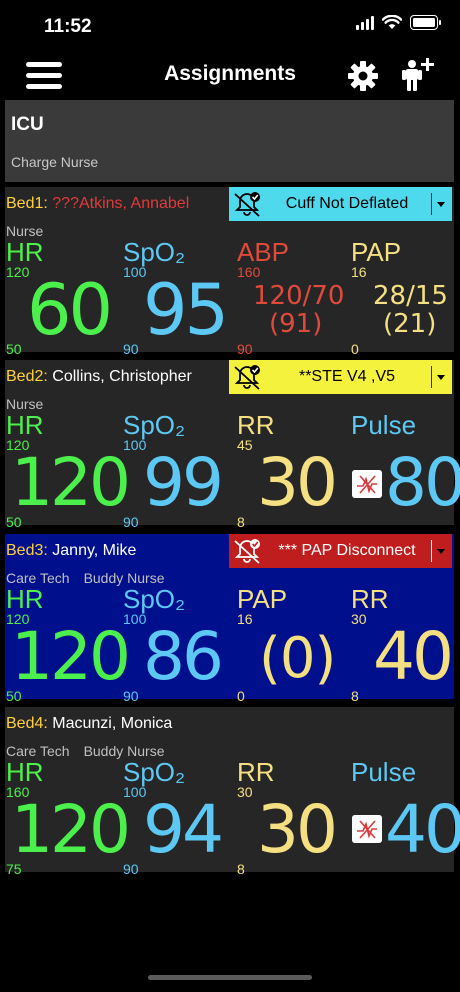  What do you see at coordinates (14, 869) in the screenshot?
I see `param-low-limit: 75` at bounding box center [14, 869].